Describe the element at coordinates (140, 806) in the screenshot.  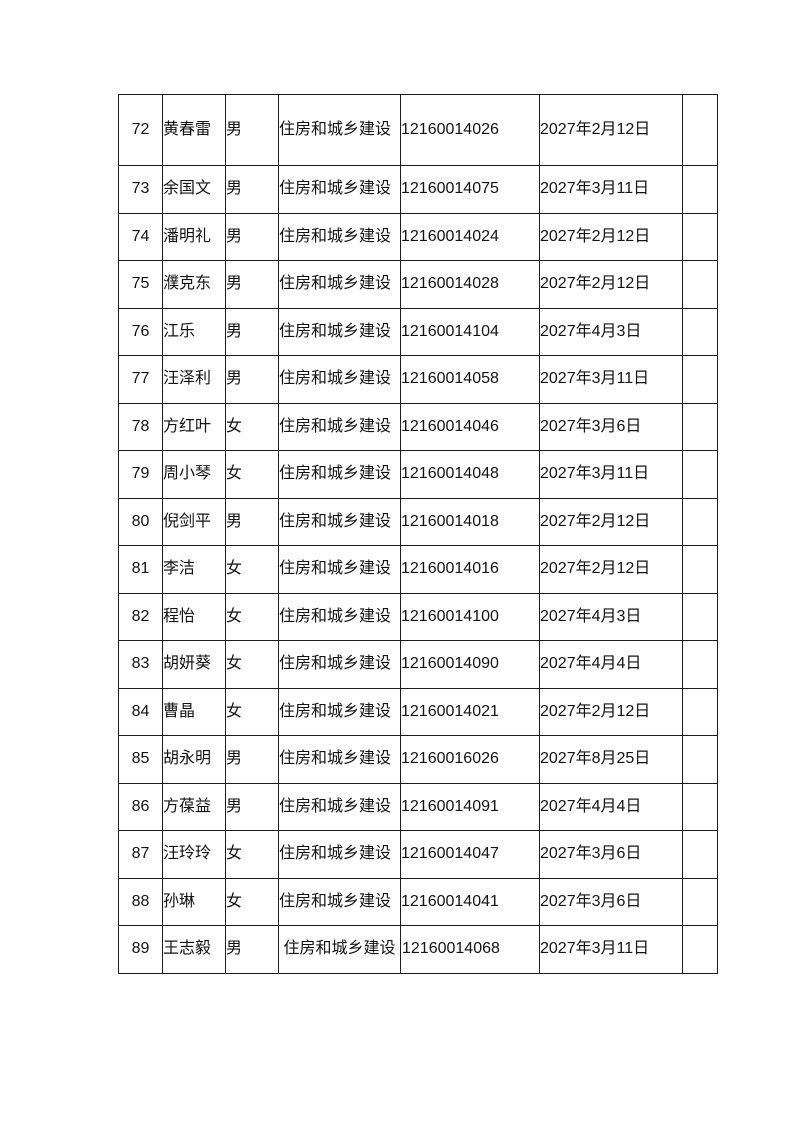
I see `cell-row-number: 86` at that location.